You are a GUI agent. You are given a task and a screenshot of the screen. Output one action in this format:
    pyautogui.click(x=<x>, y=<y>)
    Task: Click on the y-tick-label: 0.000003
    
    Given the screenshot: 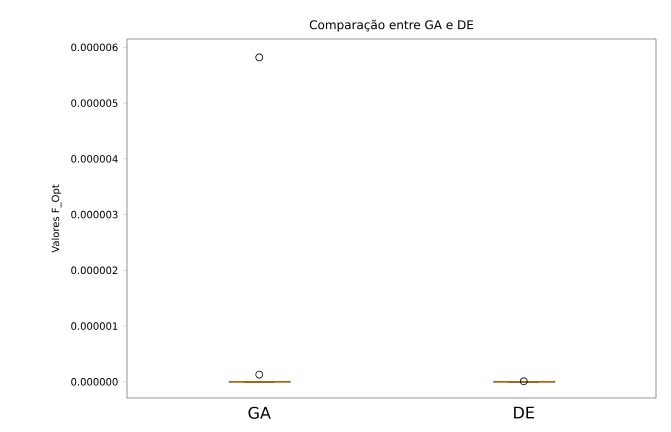 What is the action you would take?
    pyautogui.click(x=94, y=214)
    